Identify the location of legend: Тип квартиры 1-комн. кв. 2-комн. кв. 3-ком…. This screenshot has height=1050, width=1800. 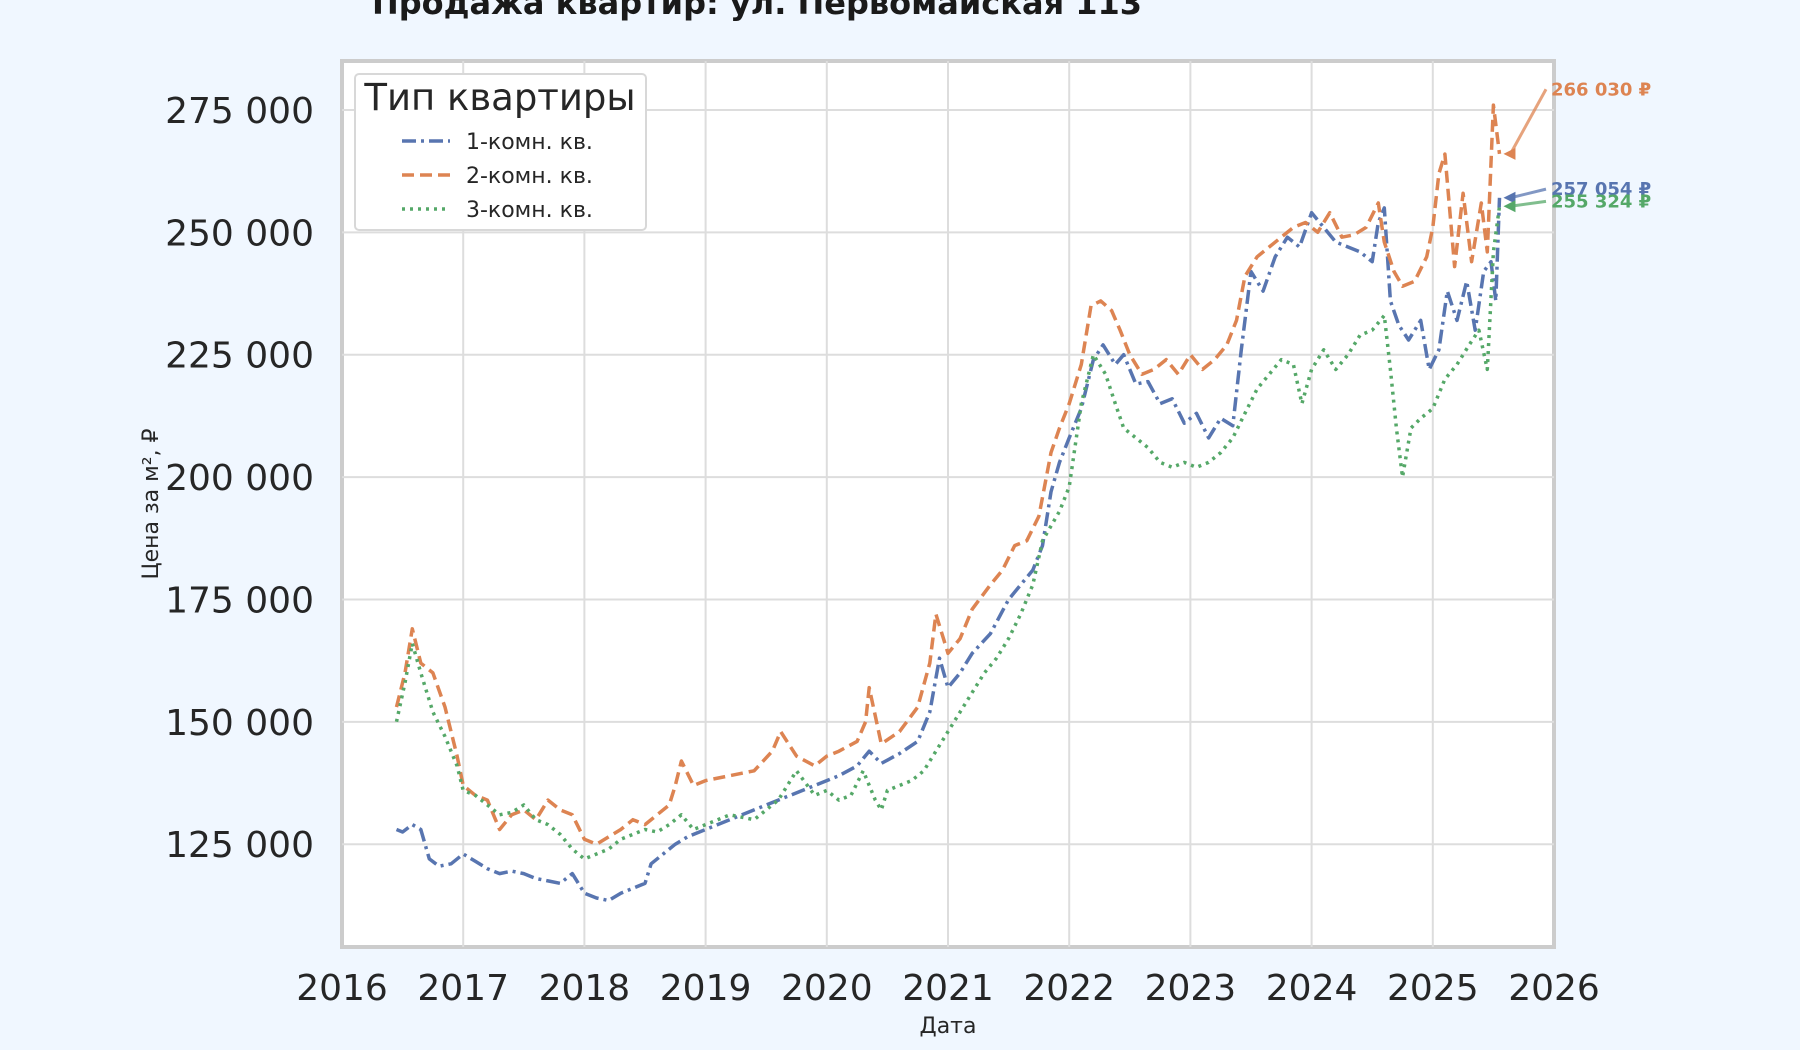
(500, 152).